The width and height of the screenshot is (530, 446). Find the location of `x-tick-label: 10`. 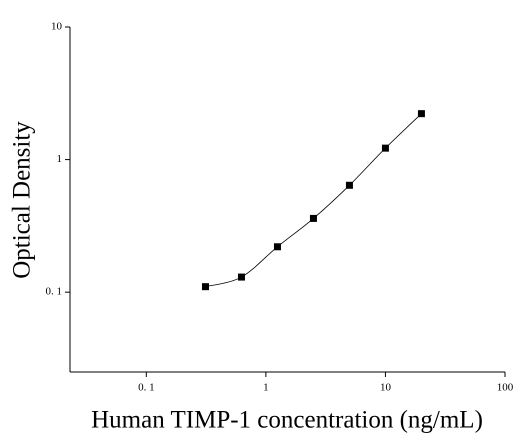

x-tick-label: 10 is located at coordinates (386, 388).